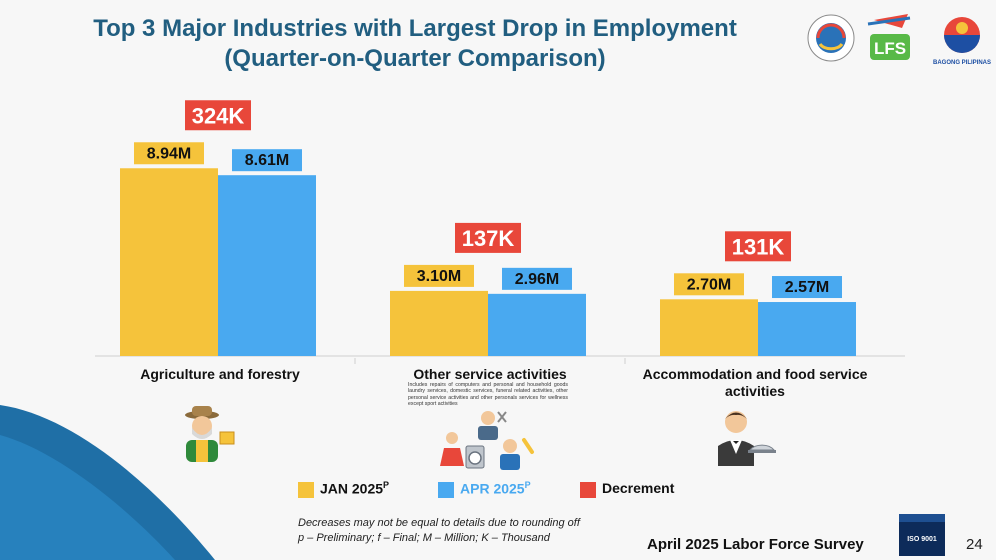  I want to click on page-number: 24, so click(974, 544).